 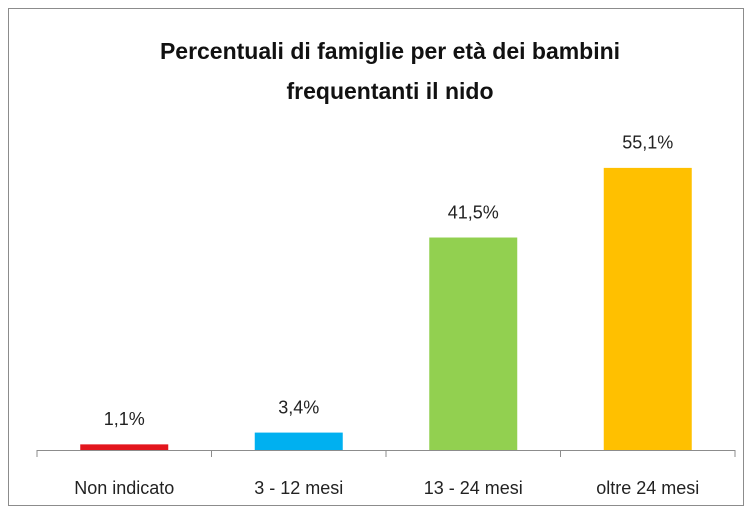 I want to click on value-label: 55,1%, so click(x=647, y=143).